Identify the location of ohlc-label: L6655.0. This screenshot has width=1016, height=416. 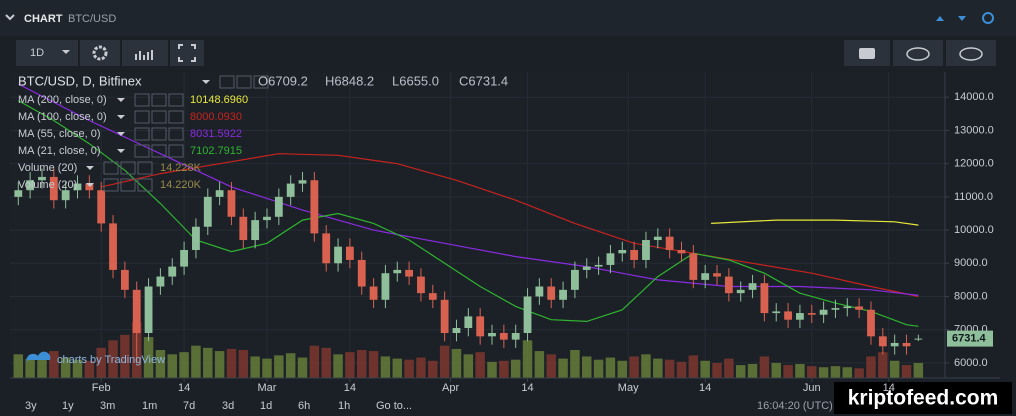
(415, 80).